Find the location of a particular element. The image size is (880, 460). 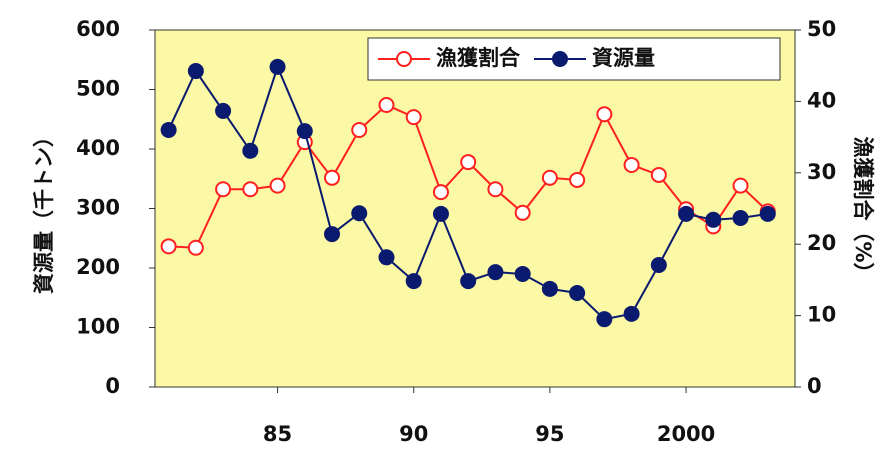

y-tick-label: 400 is located at coordinates (98, 148).